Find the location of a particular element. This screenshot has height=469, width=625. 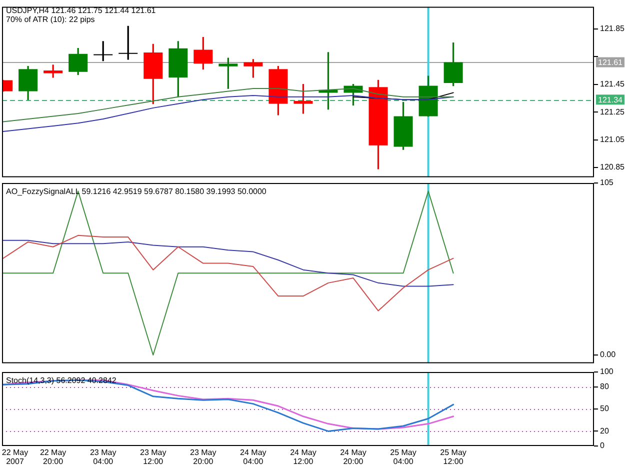

y-tick-label: 120.85 is located at coordinates (612, 167).